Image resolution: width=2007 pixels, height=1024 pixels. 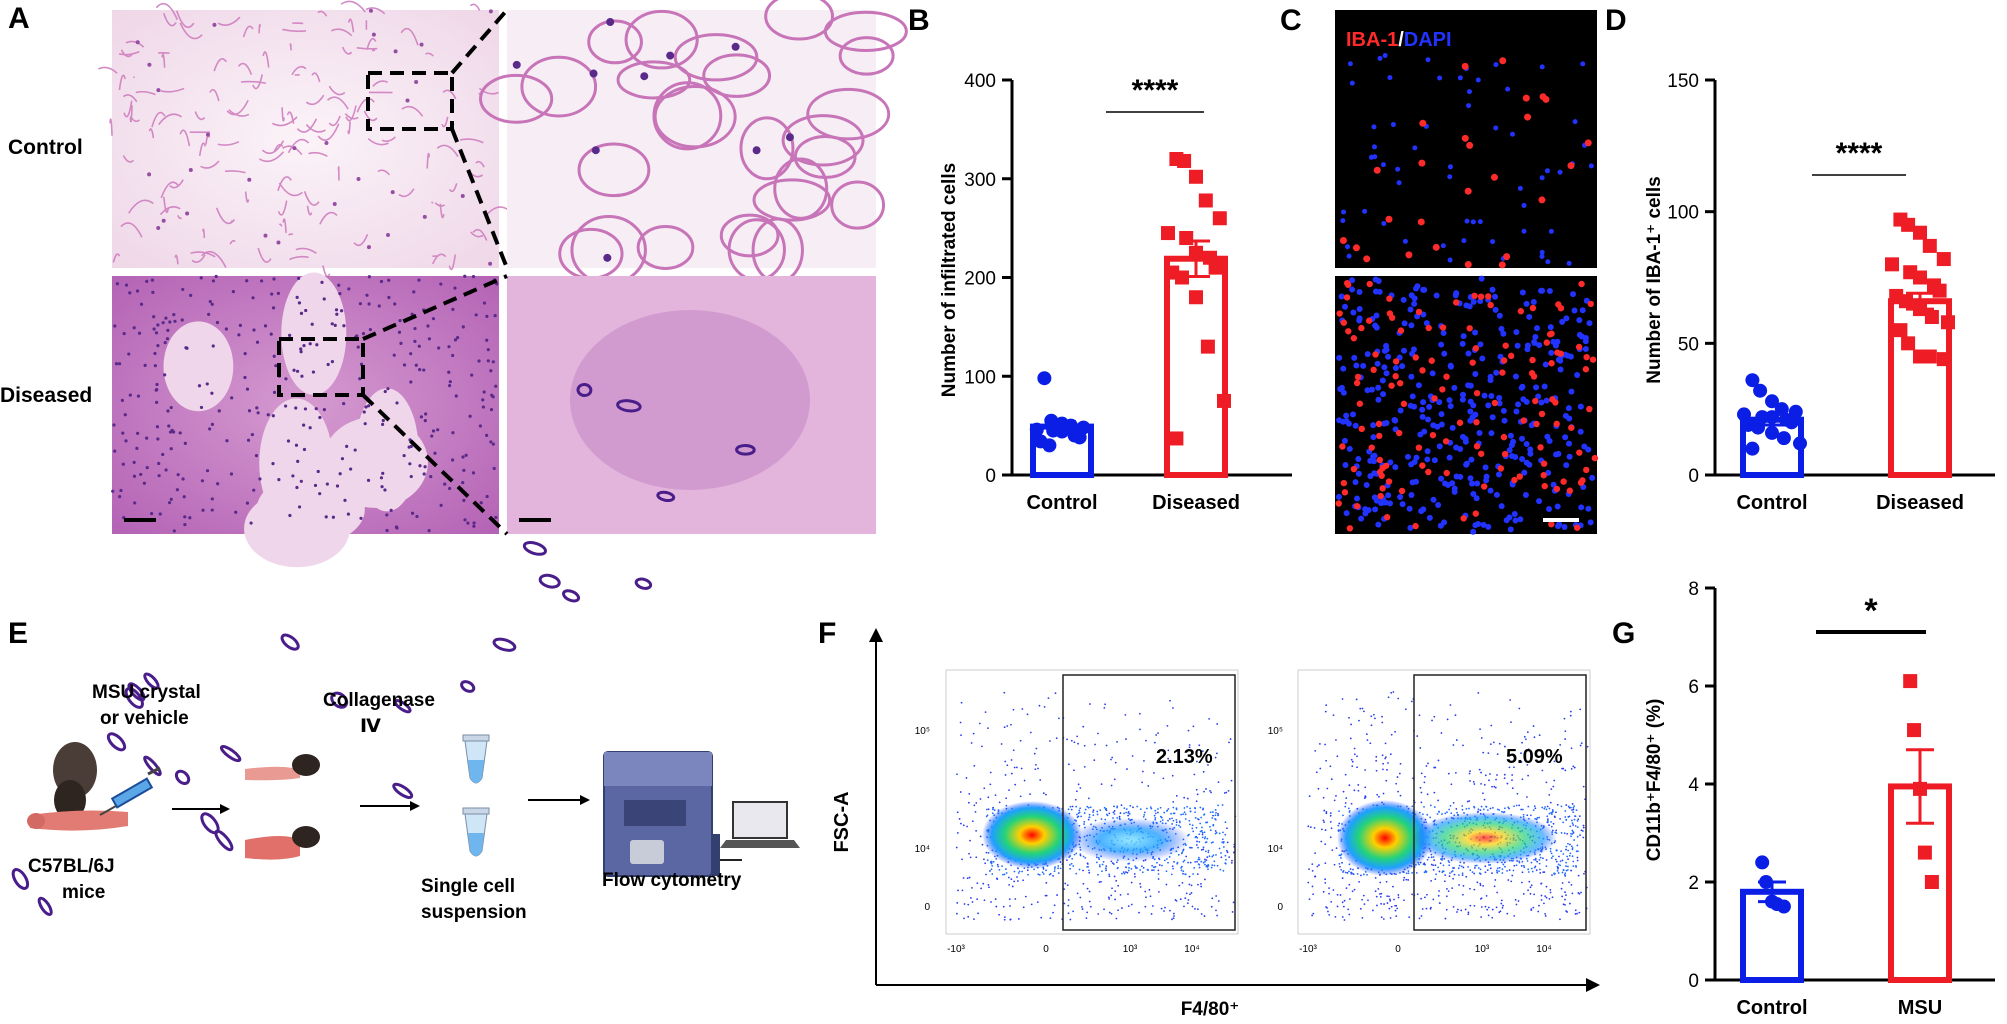 I want to click on crystal-deposit, so click(x=198, y=366).